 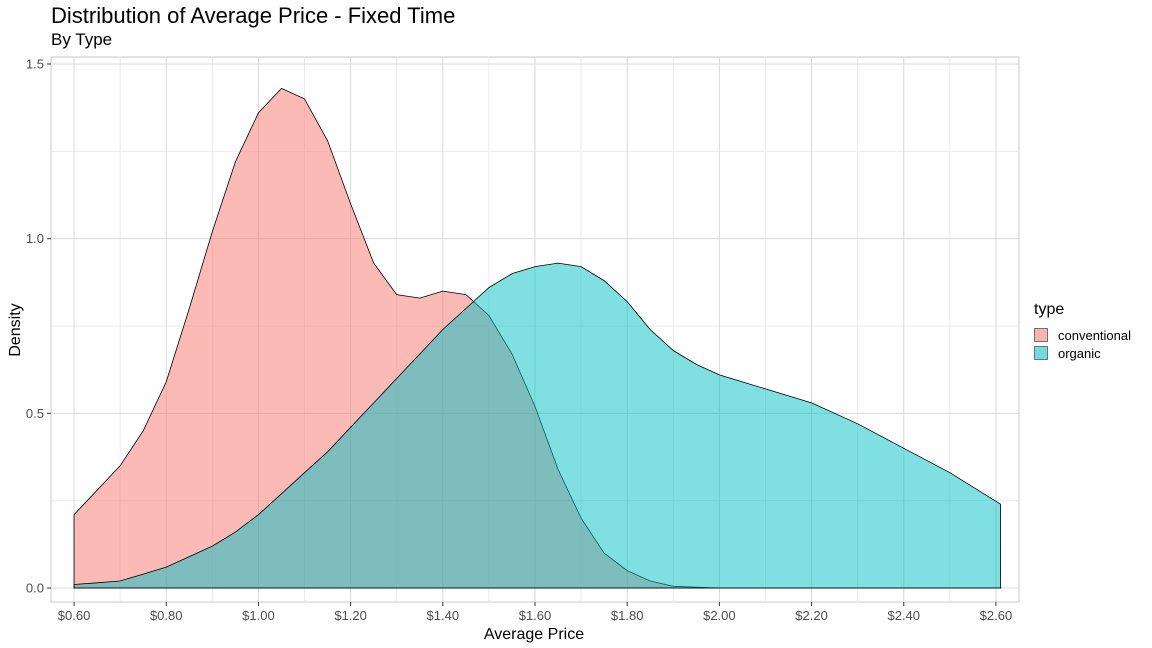 What do you see at coordinates (1049, 309) in the screenshot?
I see `legend-title: type` at bounding box center [1049, 309].